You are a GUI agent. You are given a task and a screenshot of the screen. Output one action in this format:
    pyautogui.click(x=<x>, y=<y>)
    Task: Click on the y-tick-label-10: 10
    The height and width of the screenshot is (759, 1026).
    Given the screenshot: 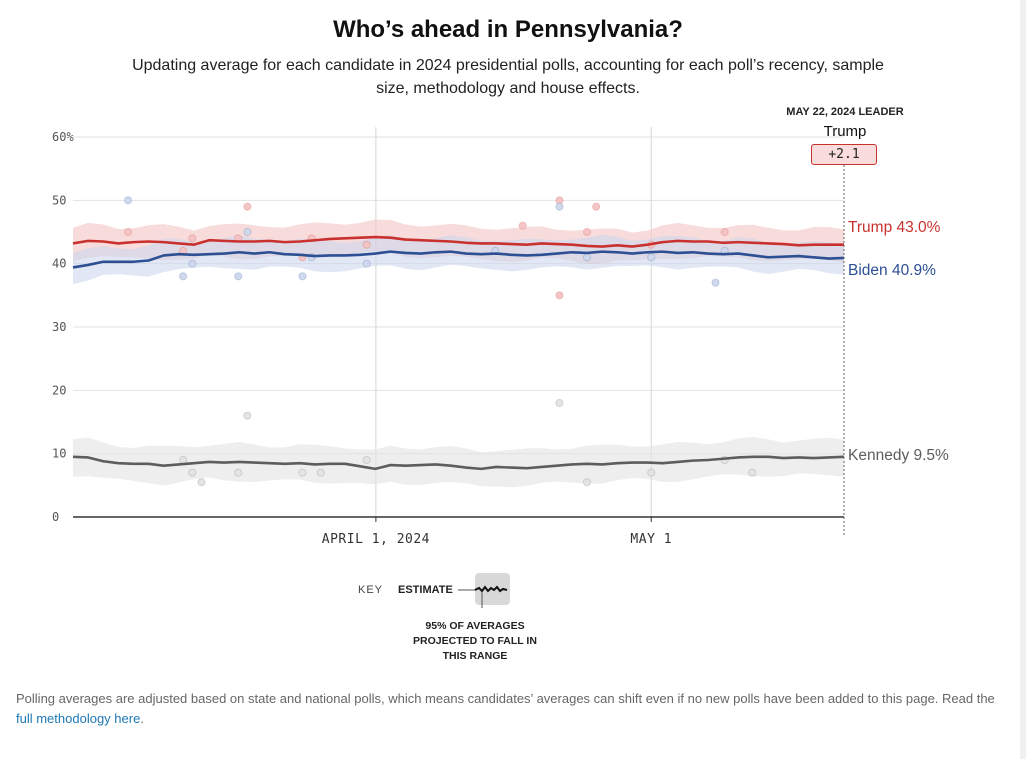 What is the action you would take?
    pyautogui.click(x=59, y=454)
    